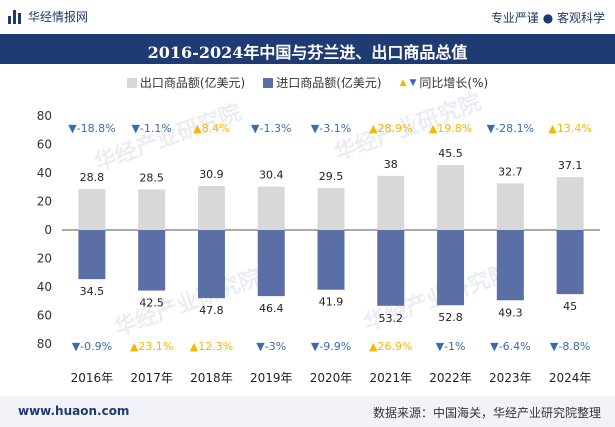 The height and width of the screenshot is (427, 615). I want to click on export-growth-label: ▼-1.3%, so click(271, 128).